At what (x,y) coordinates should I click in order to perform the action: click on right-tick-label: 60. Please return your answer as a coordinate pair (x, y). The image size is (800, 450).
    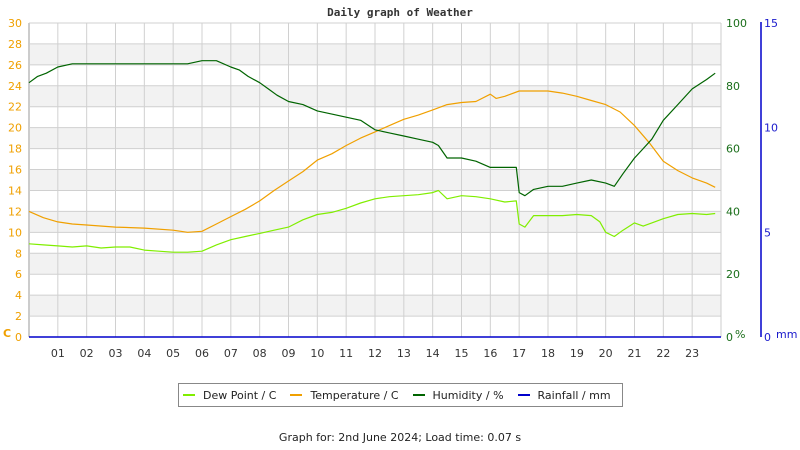
    Looking at the image, I should click on (733, 149).